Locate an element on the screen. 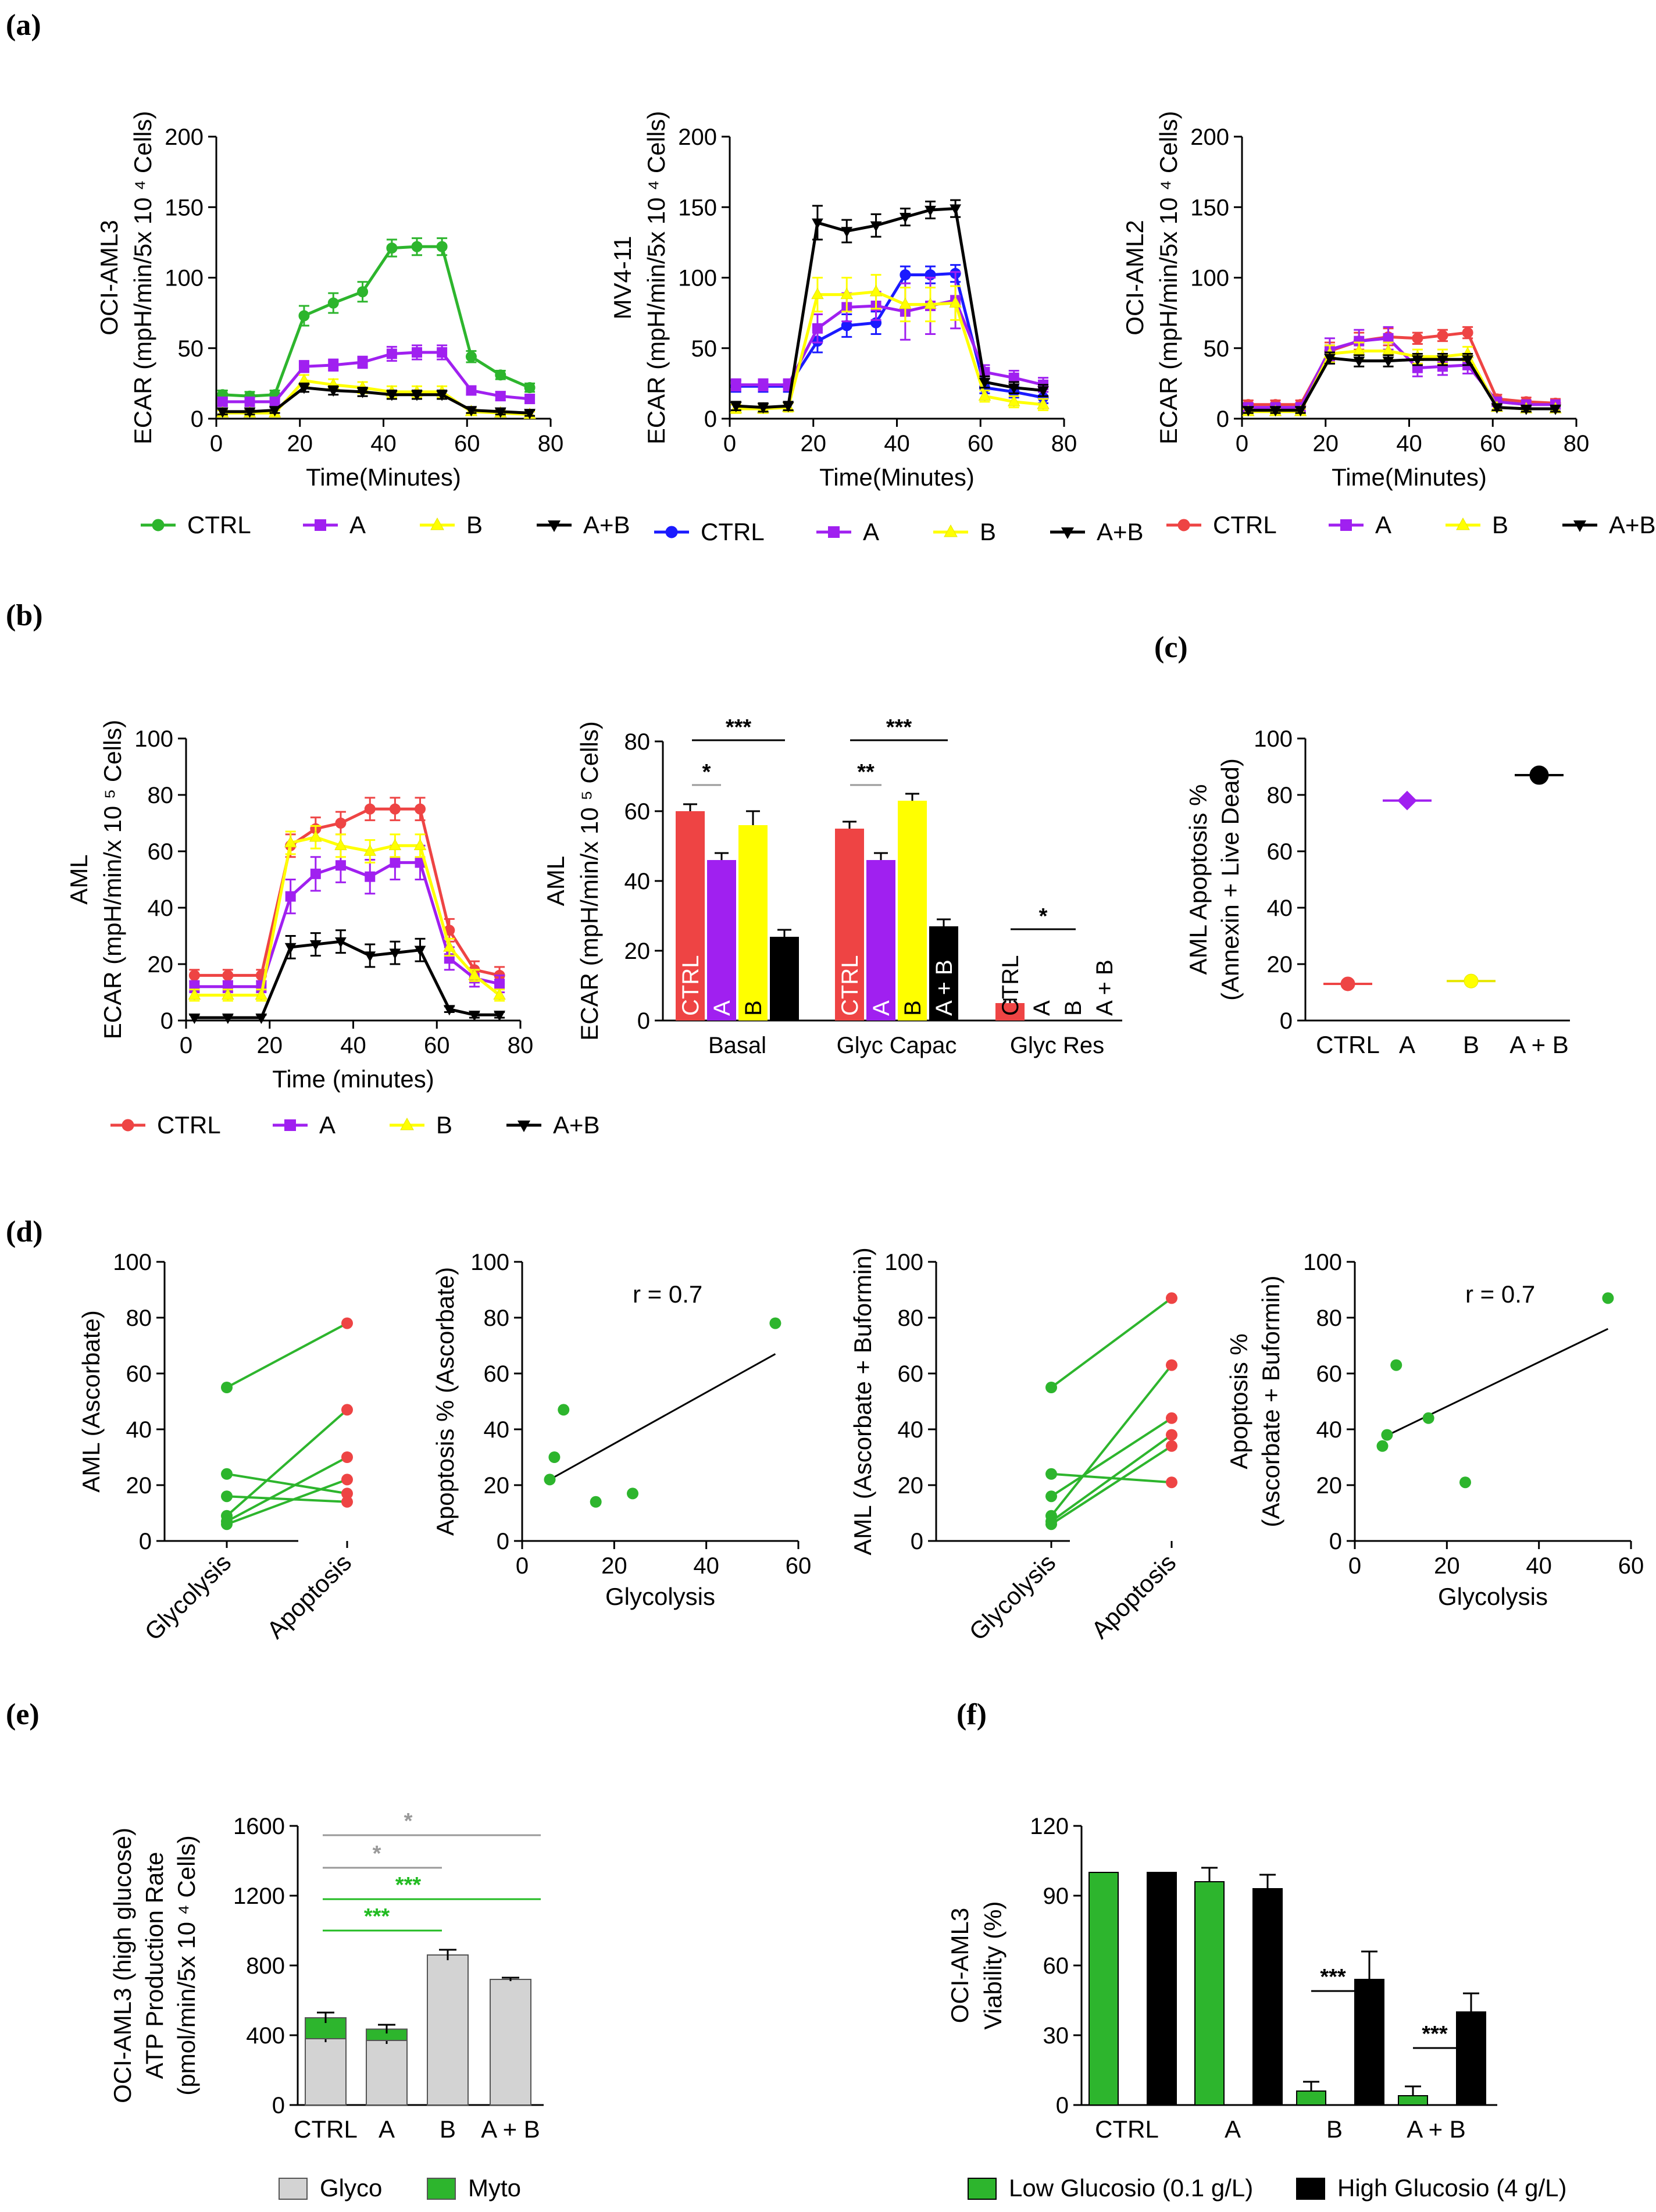  x-category-label: A + B is located at coordinates (511, 2129).